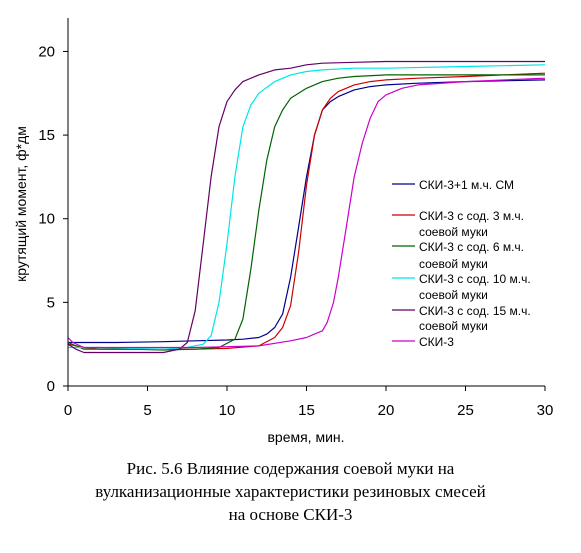 This screenshot has height=553, width=581. I want to click on x-tick-label: 30, so click(545, 410).